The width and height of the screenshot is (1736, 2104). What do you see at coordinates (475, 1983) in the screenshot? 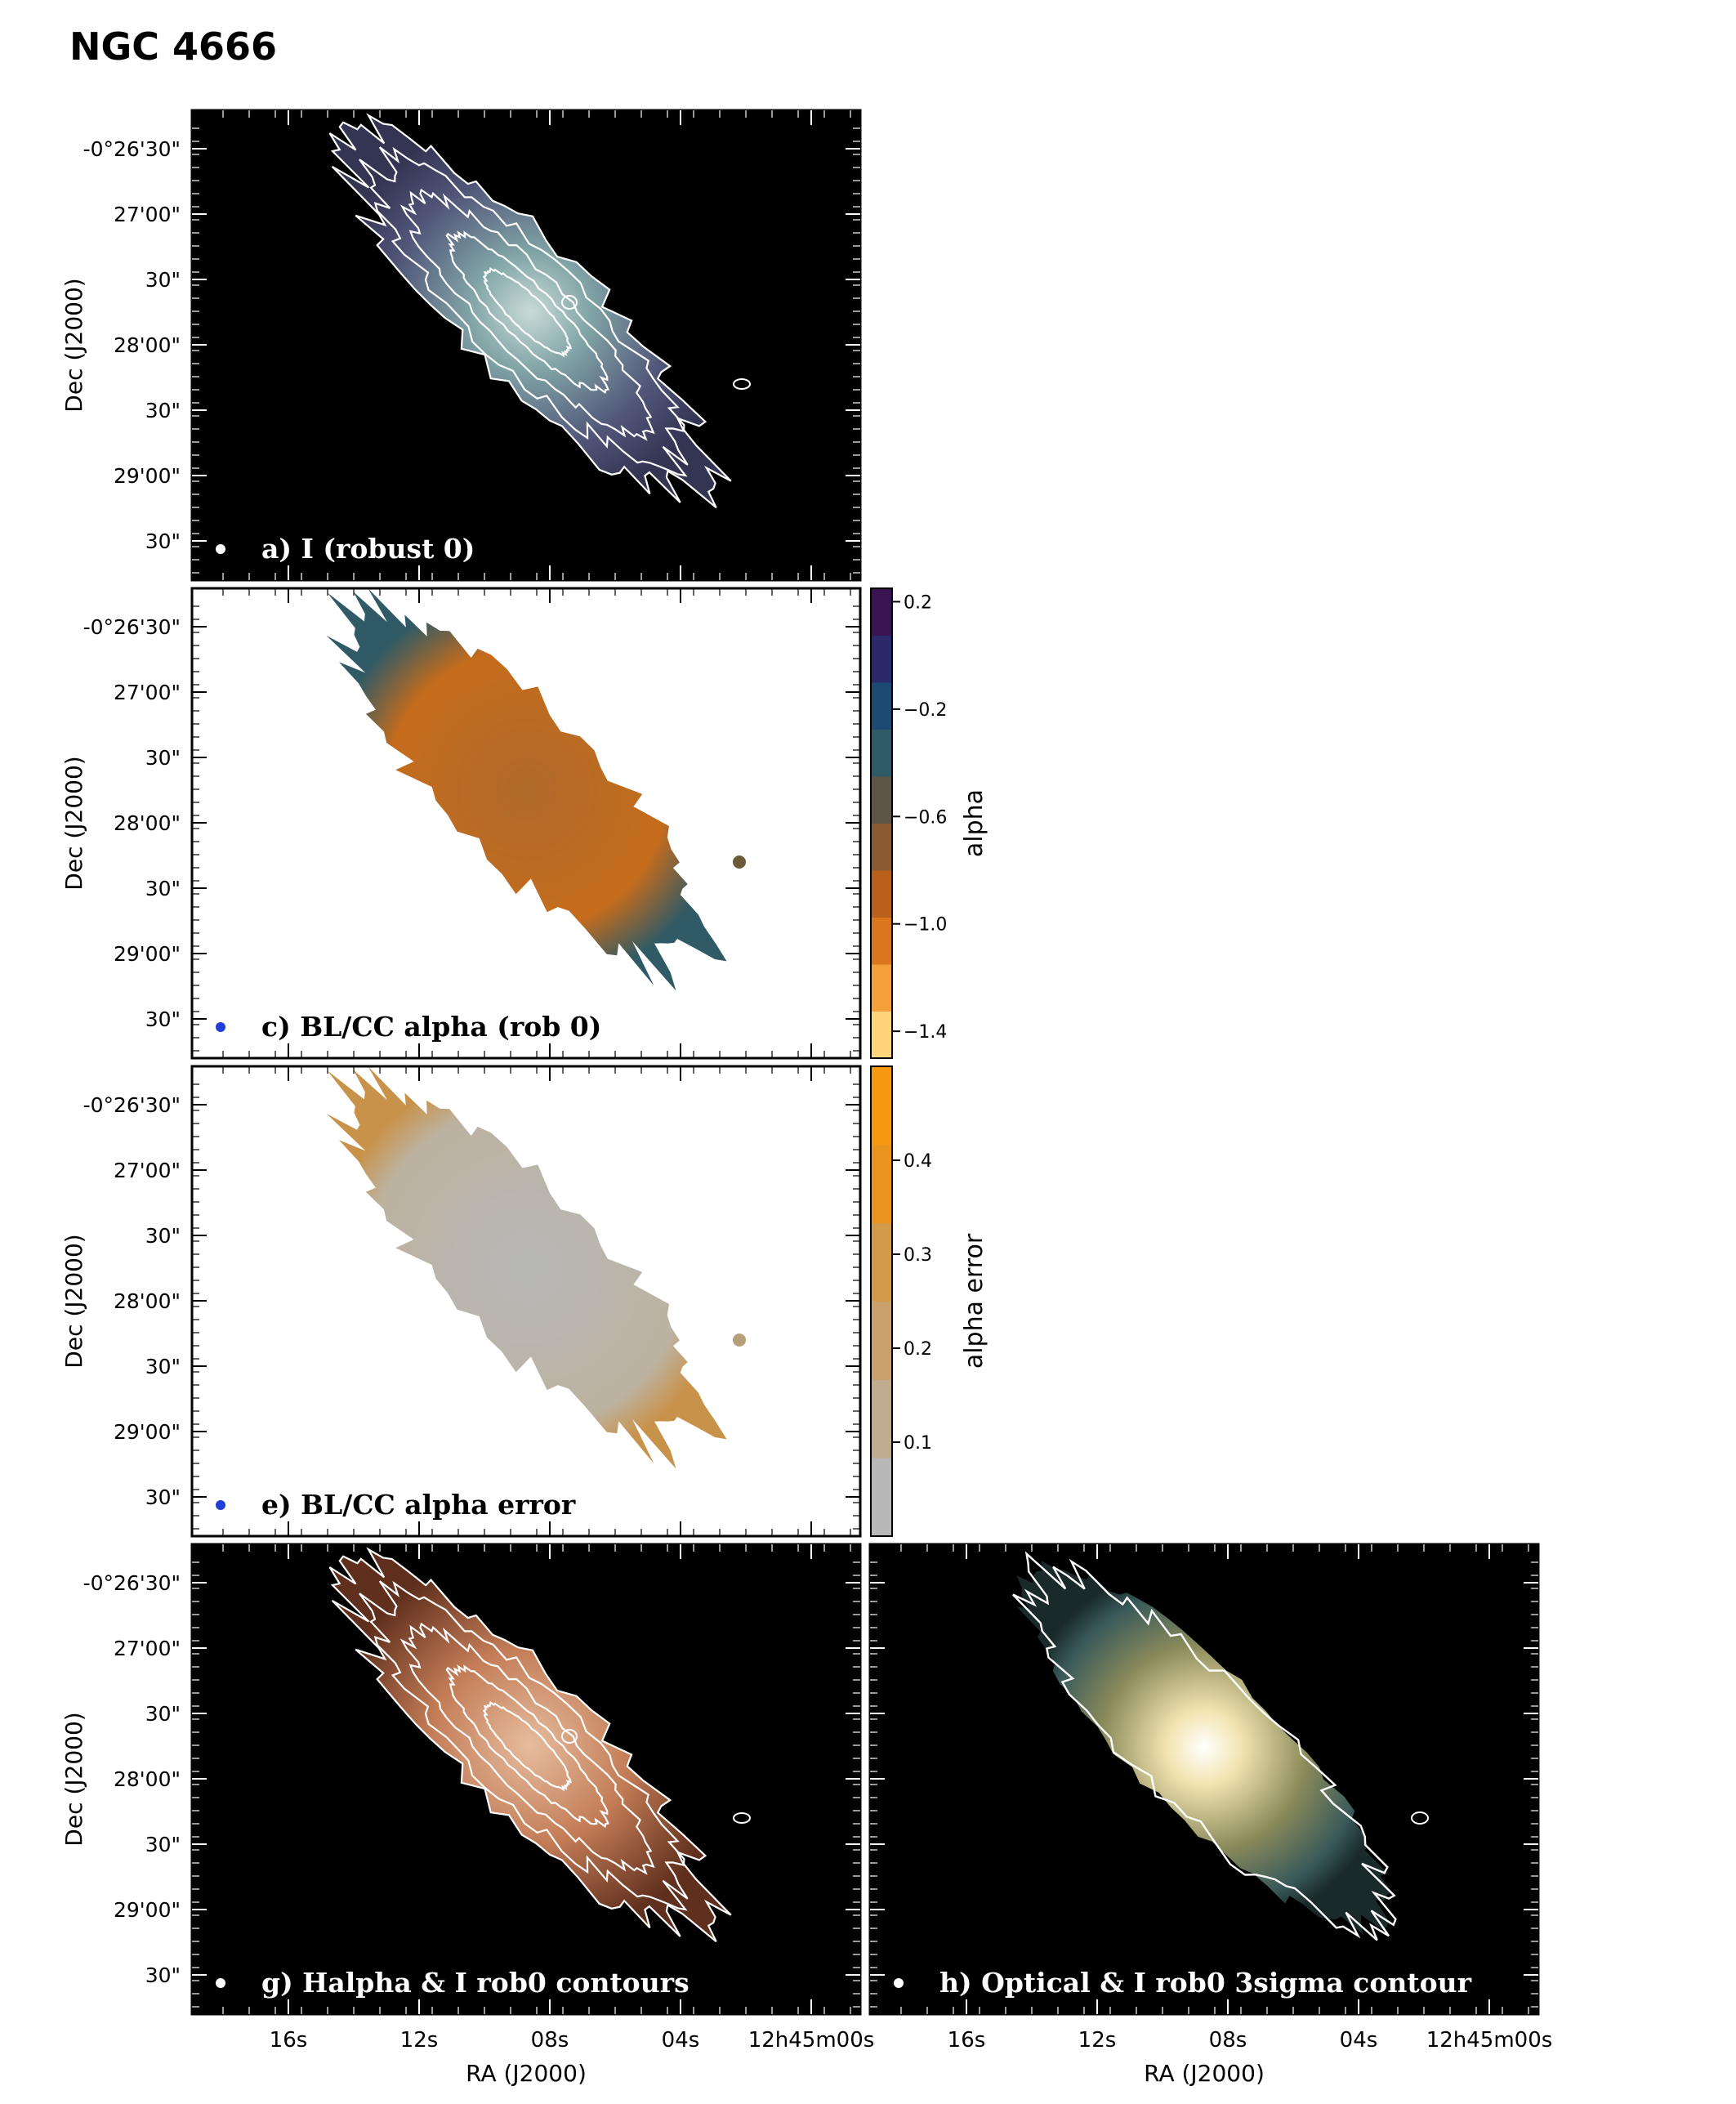
I see `panel-label: g) Halpha & I rob0 contours` at bounding box center [475, 1983].